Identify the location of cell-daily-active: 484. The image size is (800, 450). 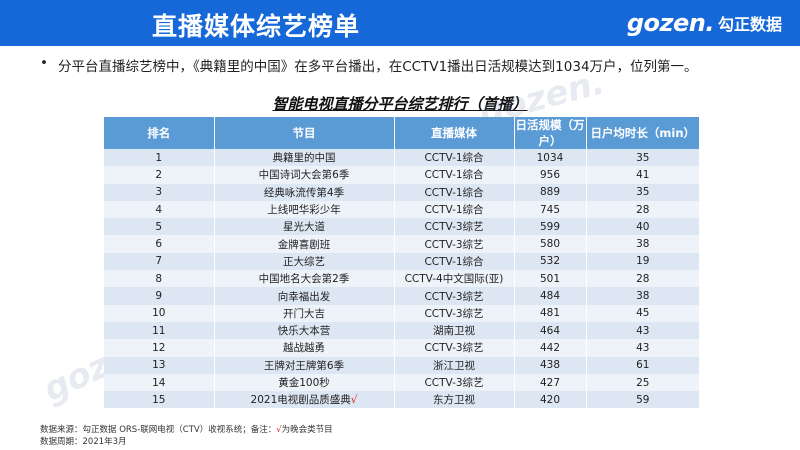
(550, 296).